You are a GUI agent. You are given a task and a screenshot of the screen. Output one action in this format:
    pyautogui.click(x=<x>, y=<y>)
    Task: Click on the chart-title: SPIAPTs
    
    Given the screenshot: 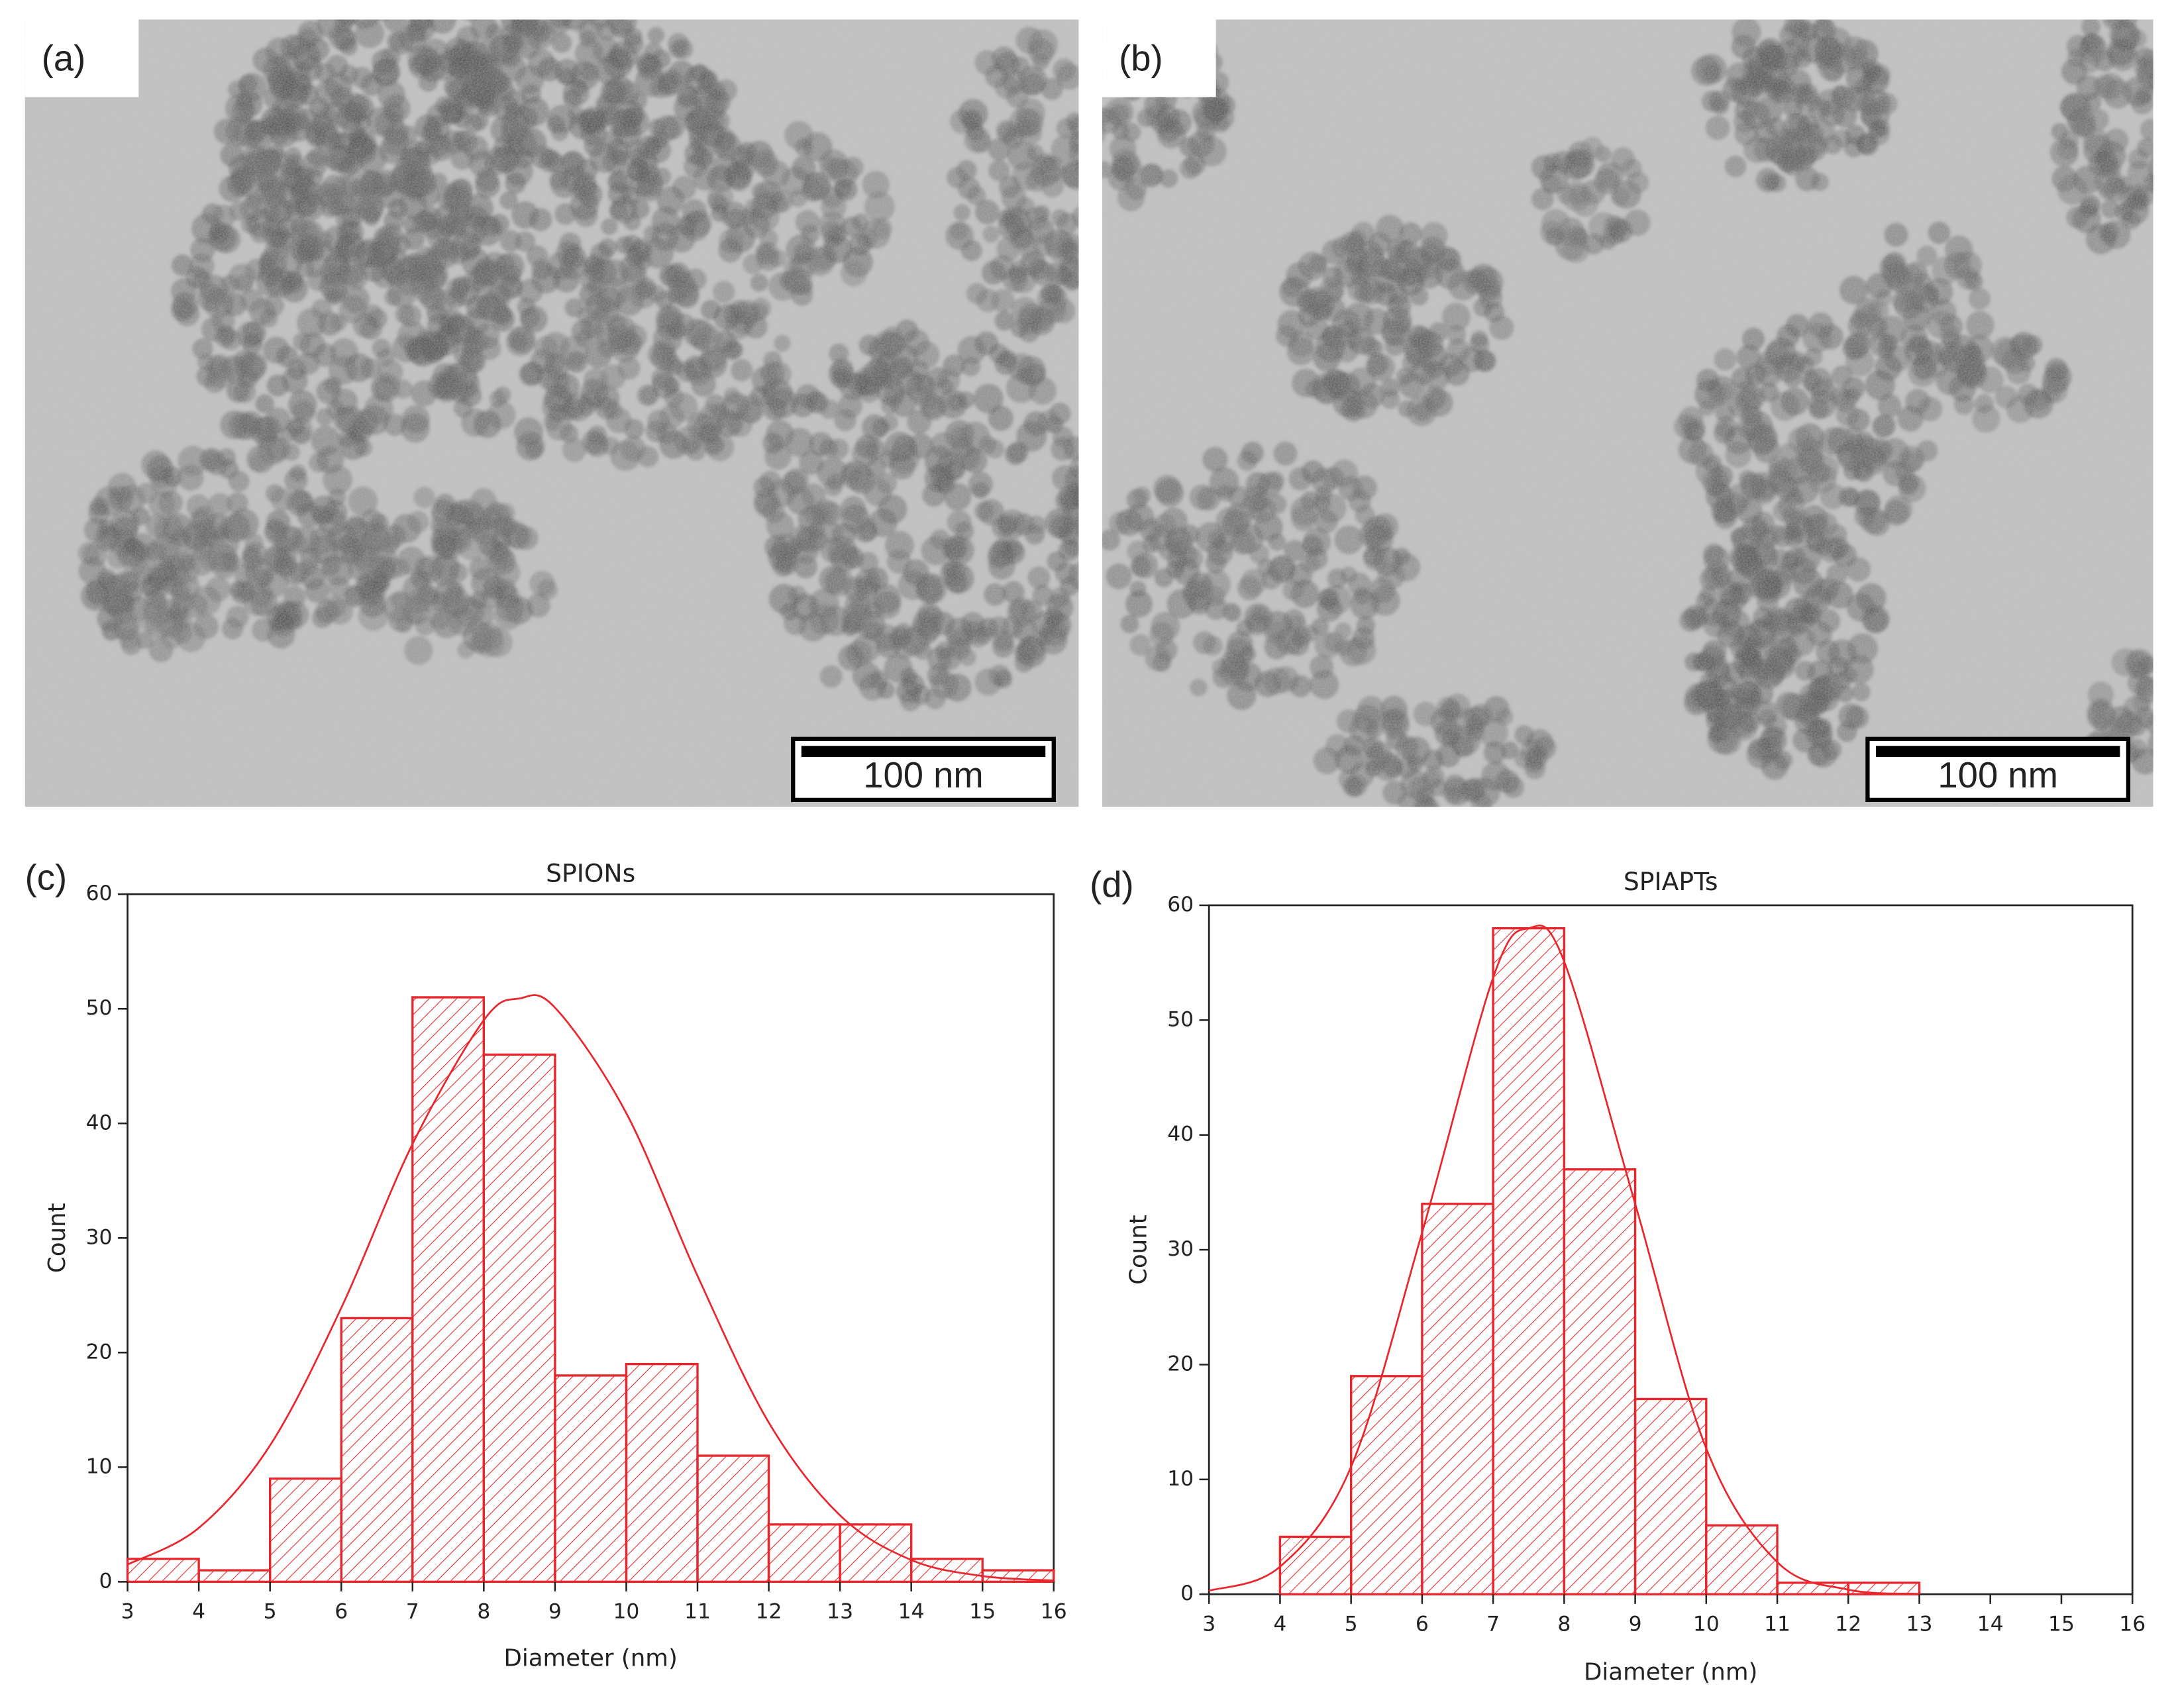 What is the action you would take?
    pyautogui.click(x=1671, y=882)
    